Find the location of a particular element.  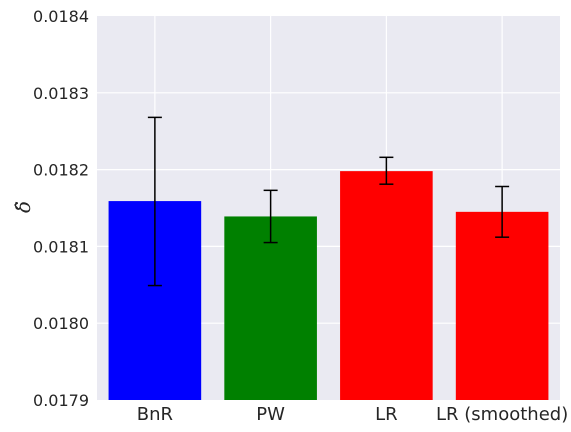

y-axis-ticks: 0.0179 0.0180 0.0181 0.0182 0.0183 0.0184 is located at coordinates (61, 208).